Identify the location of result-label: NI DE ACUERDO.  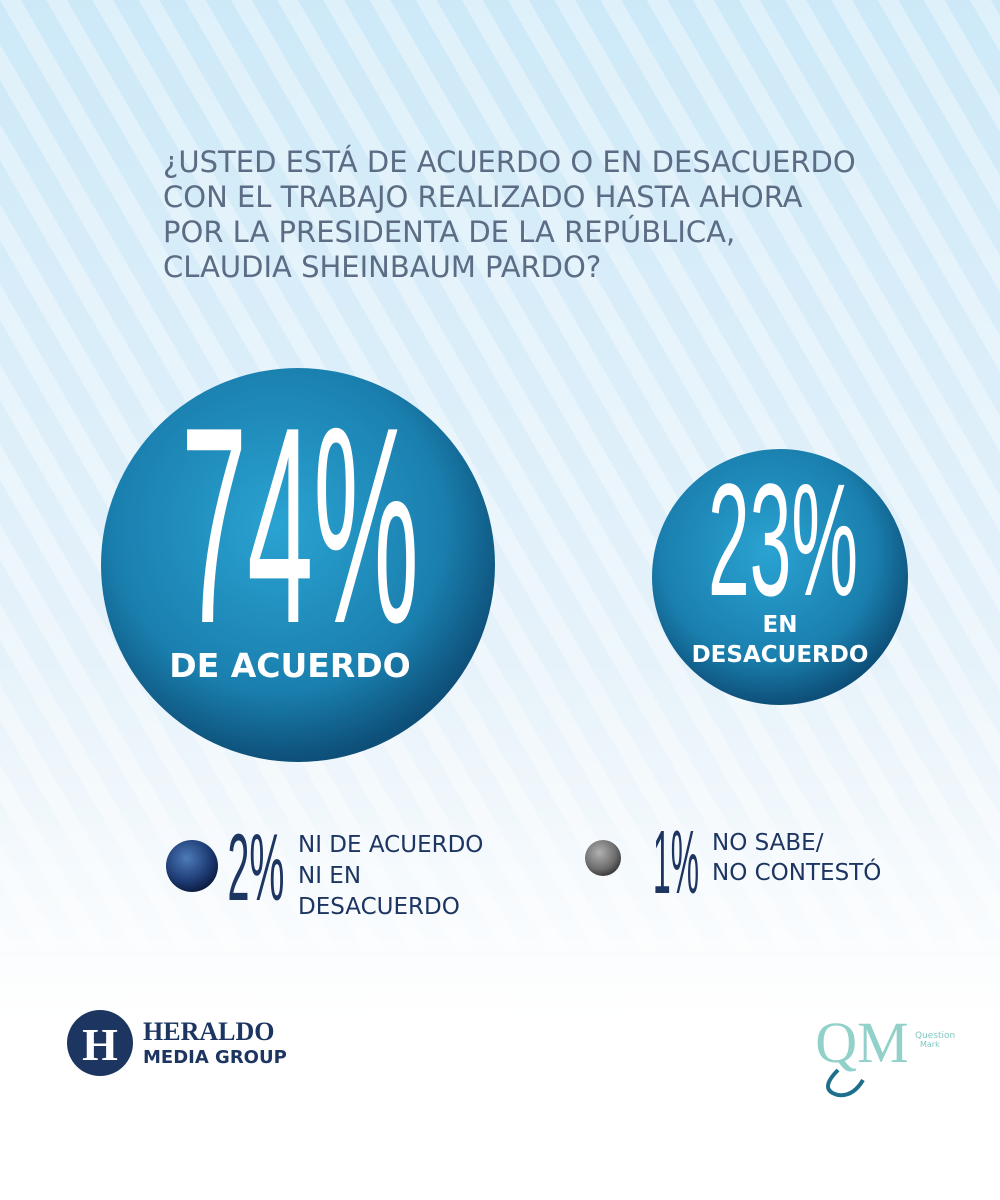
(390, 845).